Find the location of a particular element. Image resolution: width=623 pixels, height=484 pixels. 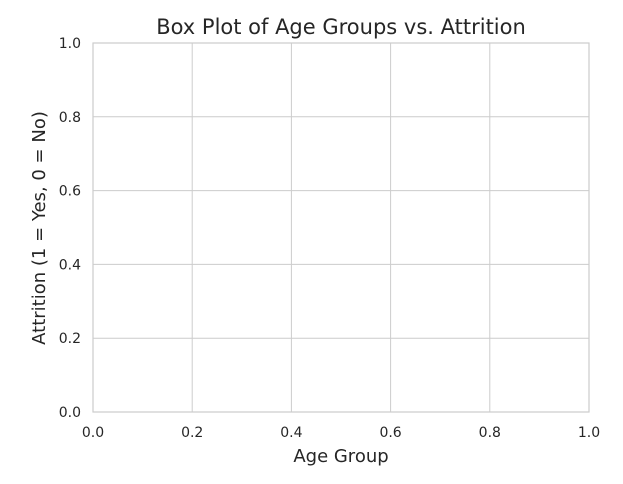

y-axis-label: Attrition (1 = Yes, 0 = No) is located at coordinates (39, 228).